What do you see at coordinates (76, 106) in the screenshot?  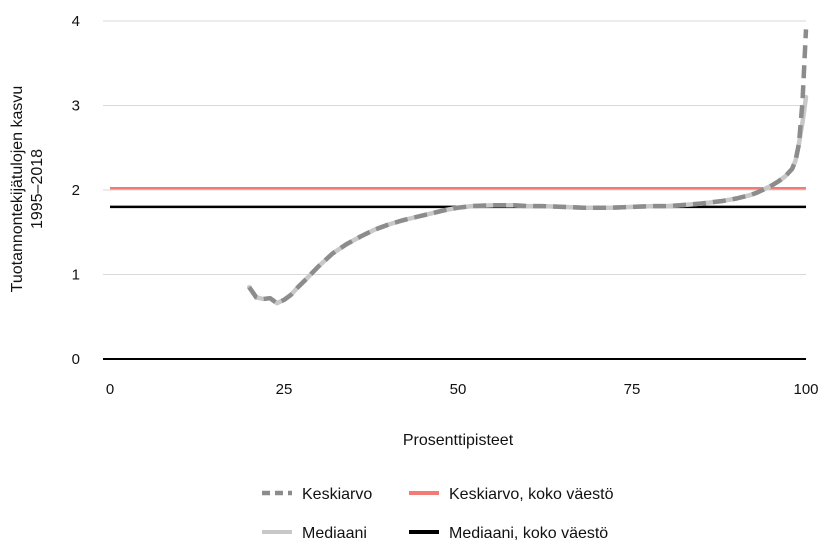 I see `y-tick-label: 3` at bounding box center [76, 106].